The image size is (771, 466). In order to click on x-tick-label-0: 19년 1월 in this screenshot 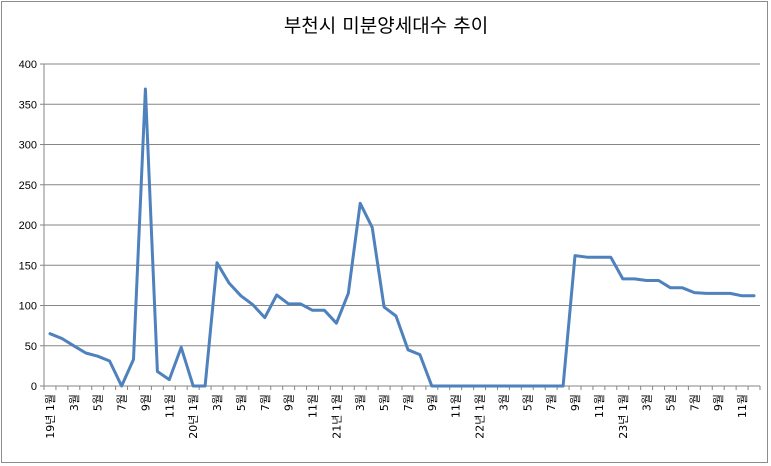, I will do `click(50, 416)`.